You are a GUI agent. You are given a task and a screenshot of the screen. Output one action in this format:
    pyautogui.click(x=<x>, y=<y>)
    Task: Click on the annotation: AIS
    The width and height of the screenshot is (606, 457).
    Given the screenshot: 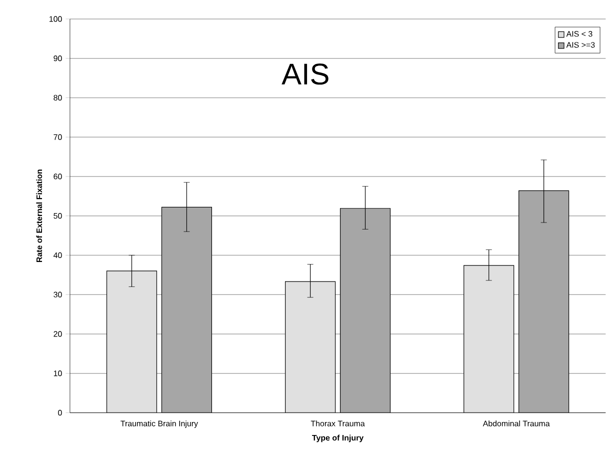 What is the action you would take?
    pyautogui.click(x=305, y=74)
    